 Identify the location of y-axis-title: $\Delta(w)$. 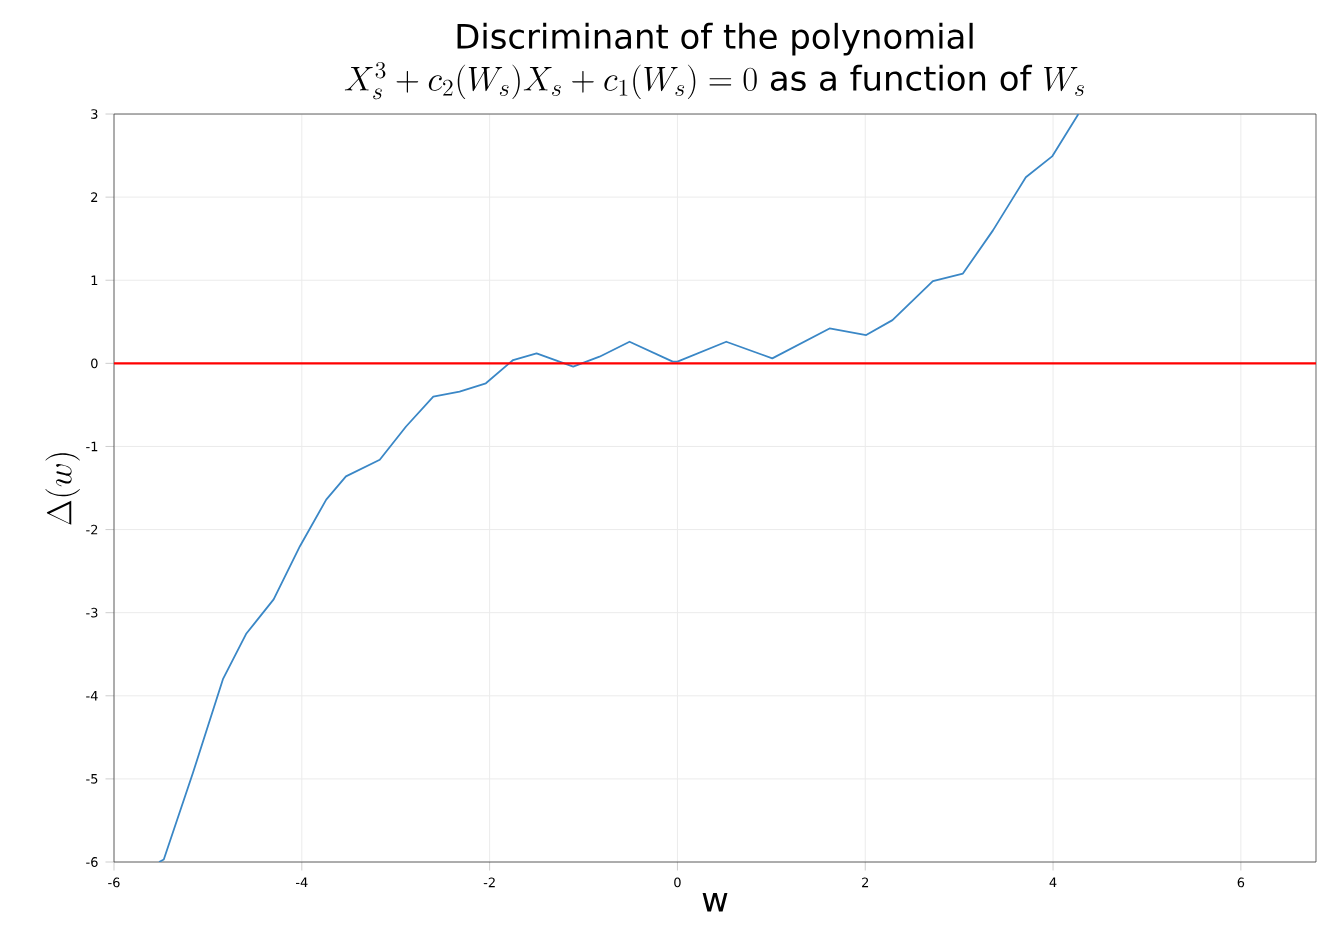
(62, 489).